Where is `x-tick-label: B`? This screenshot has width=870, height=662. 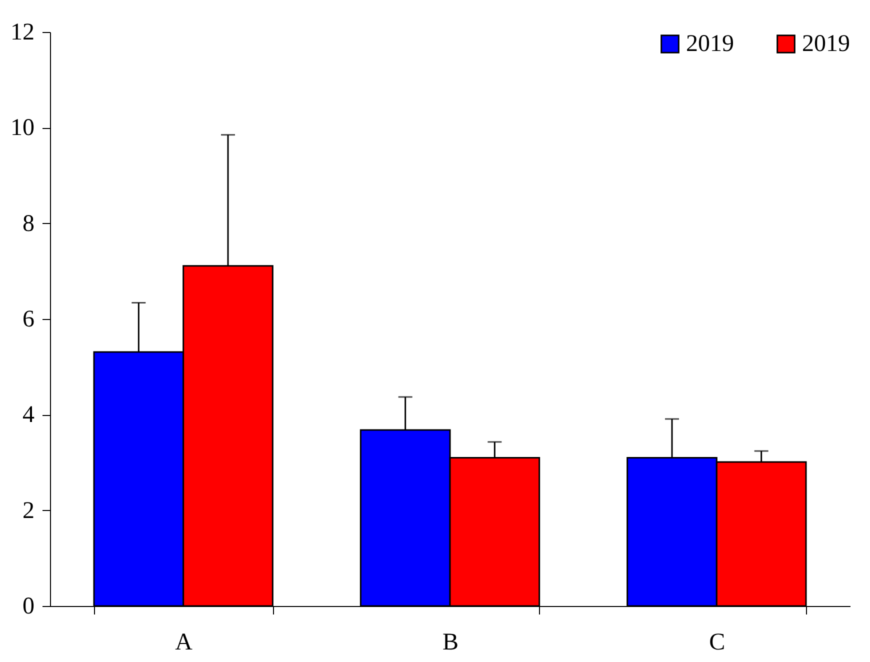 x-tick-label: B is located at coordinates (450, 643).